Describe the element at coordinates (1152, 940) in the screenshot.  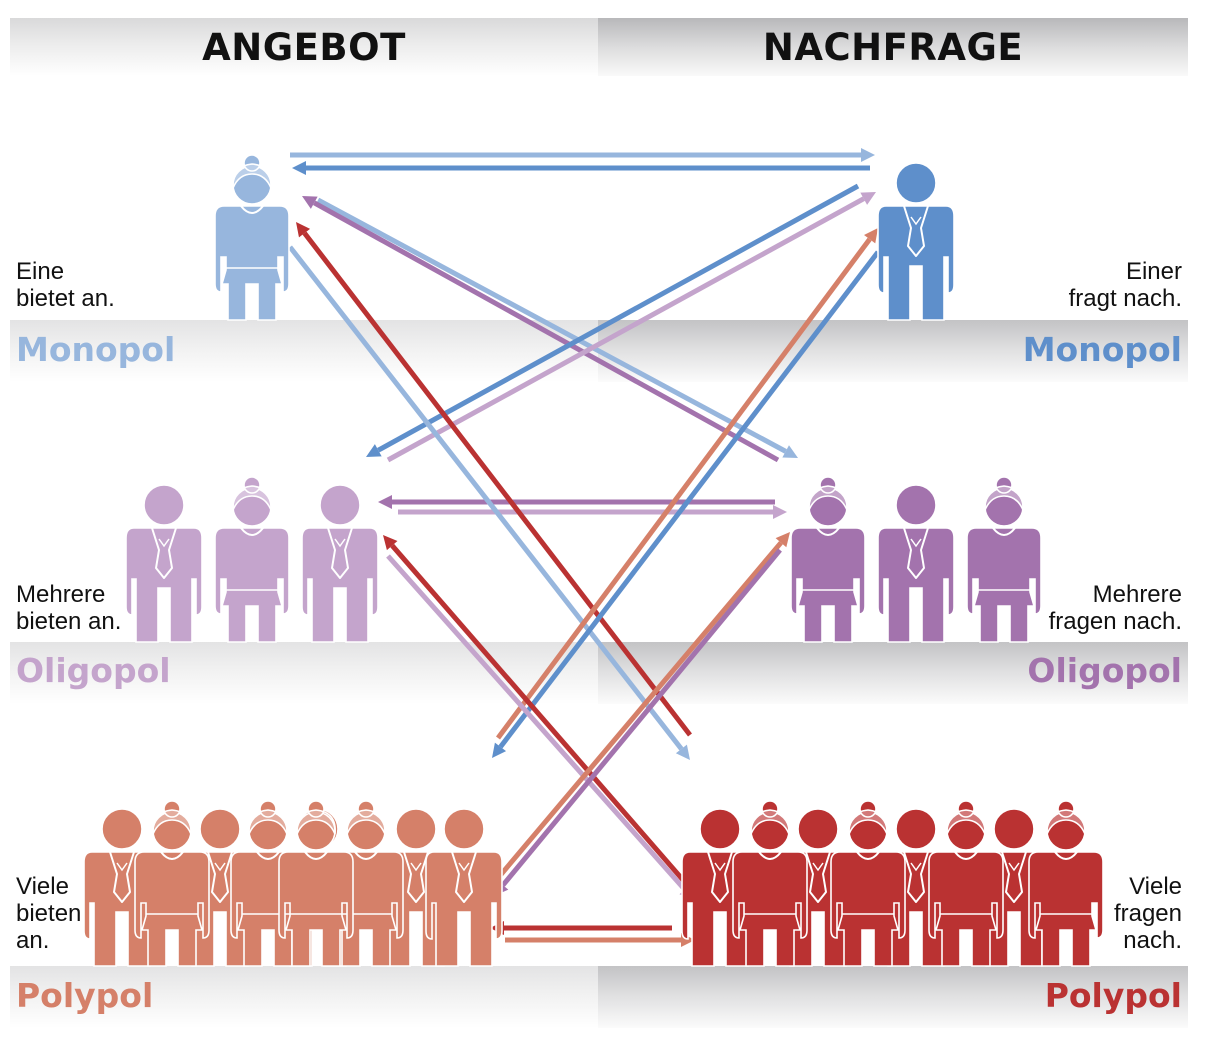
I see `desc-line: nach.` at that location.